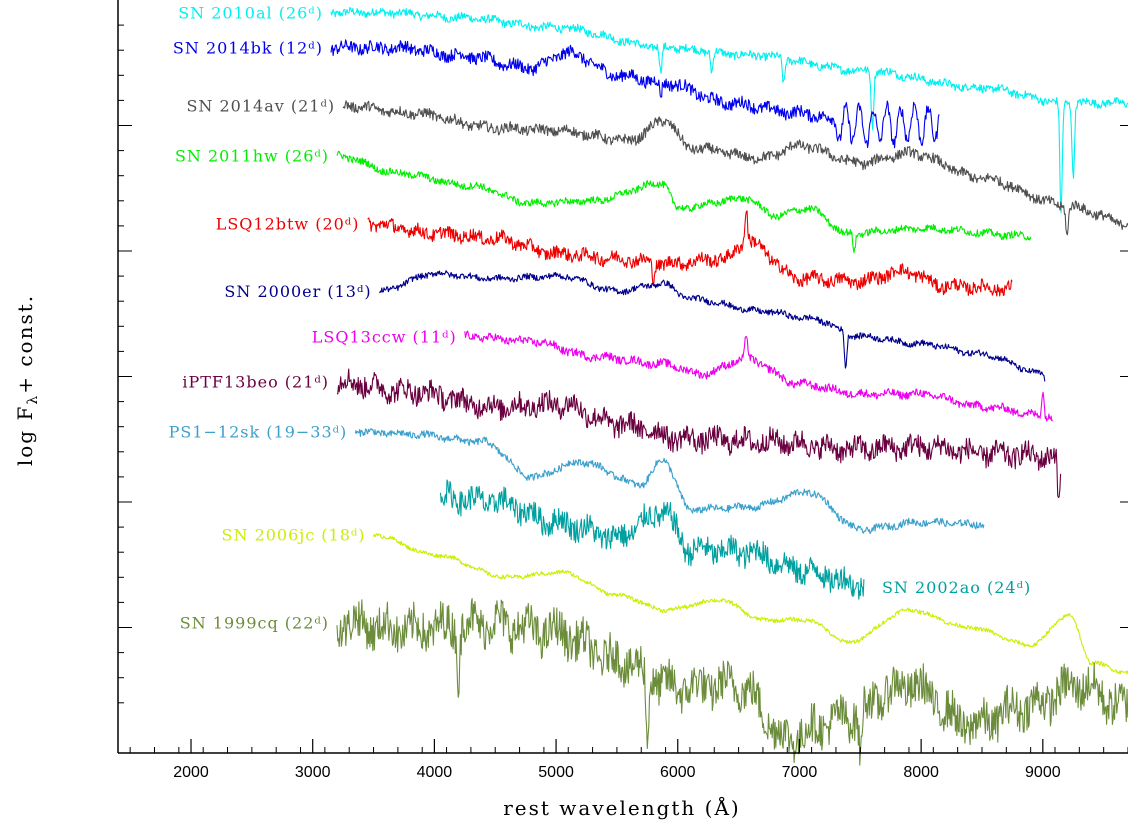  Describe the element at coordinates (800, 772) in the screenshot. I see `x-tick-label: 7000` at that location.